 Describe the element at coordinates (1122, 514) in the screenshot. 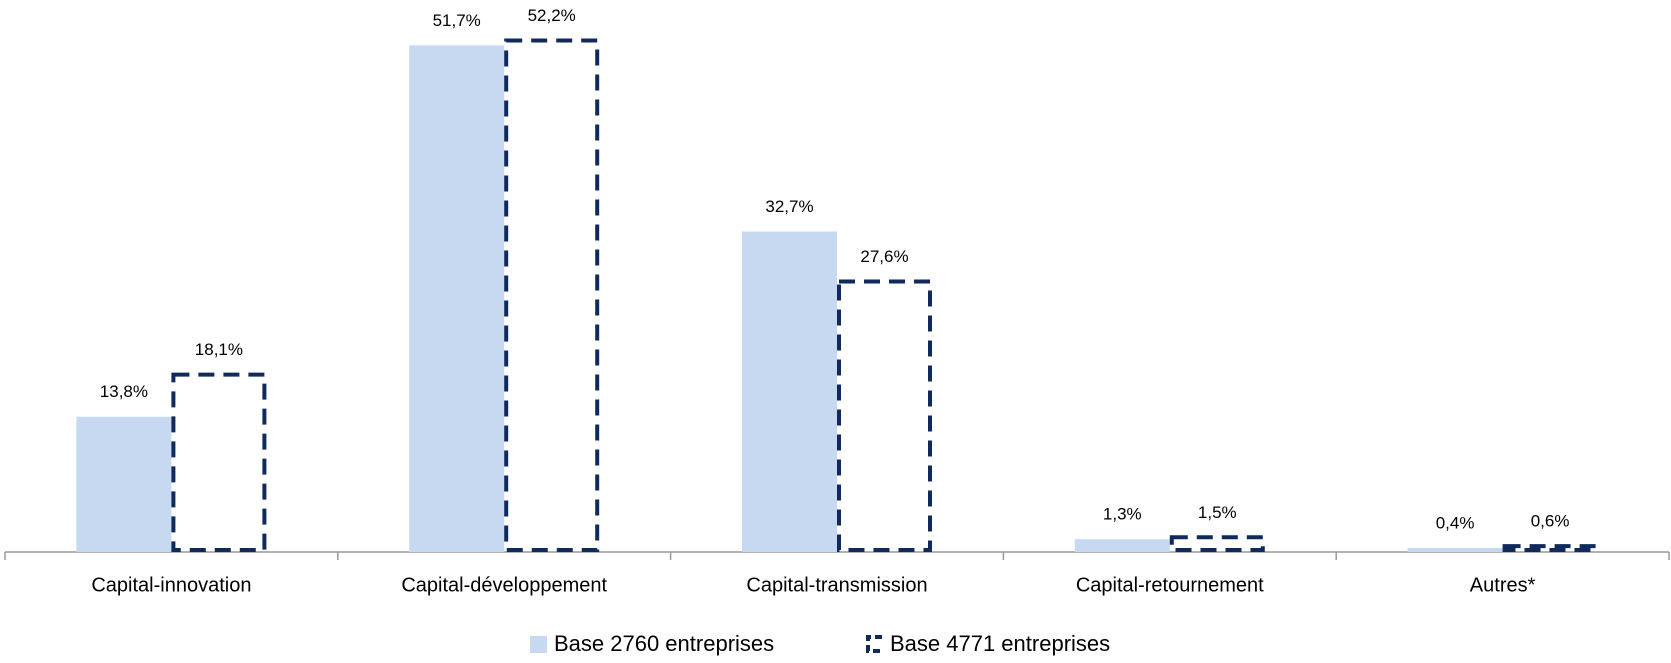

I see `value-label: 1,3%` at that location.